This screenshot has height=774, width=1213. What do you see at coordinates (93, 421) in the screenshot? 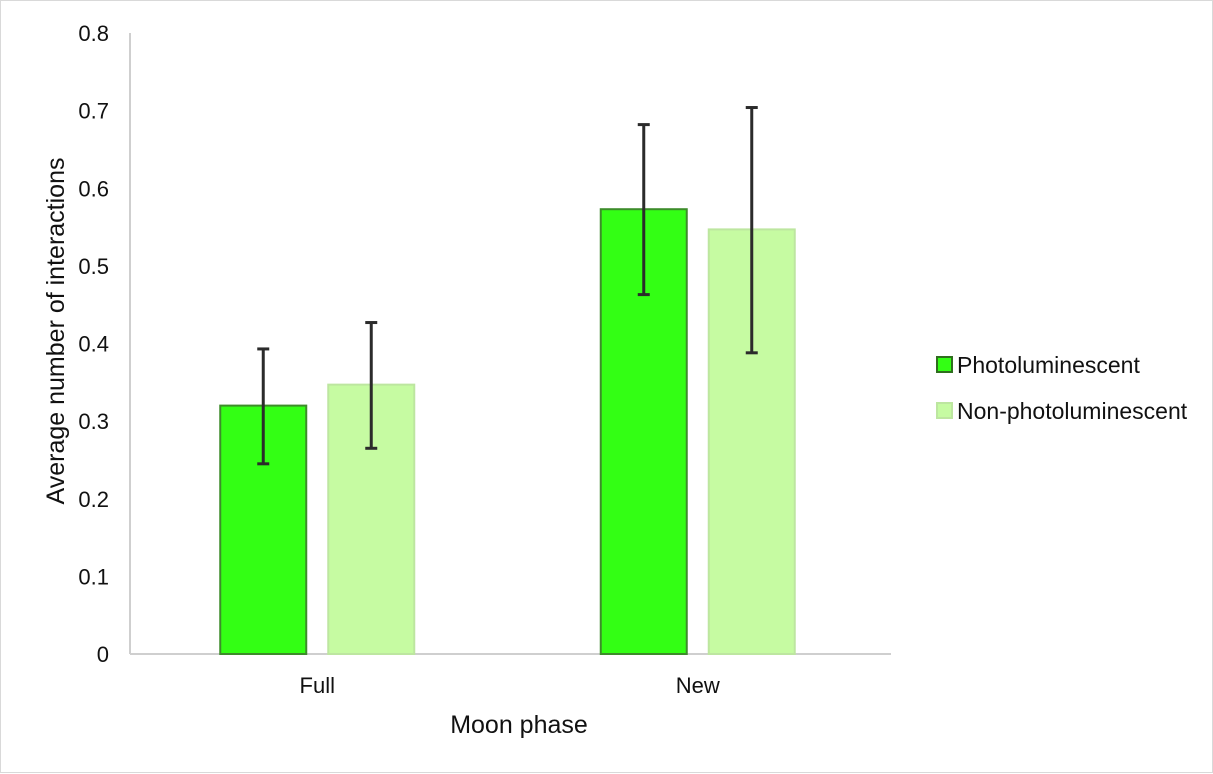
I see `y-tick-label: 0.3` at bounding box center [93, 421].